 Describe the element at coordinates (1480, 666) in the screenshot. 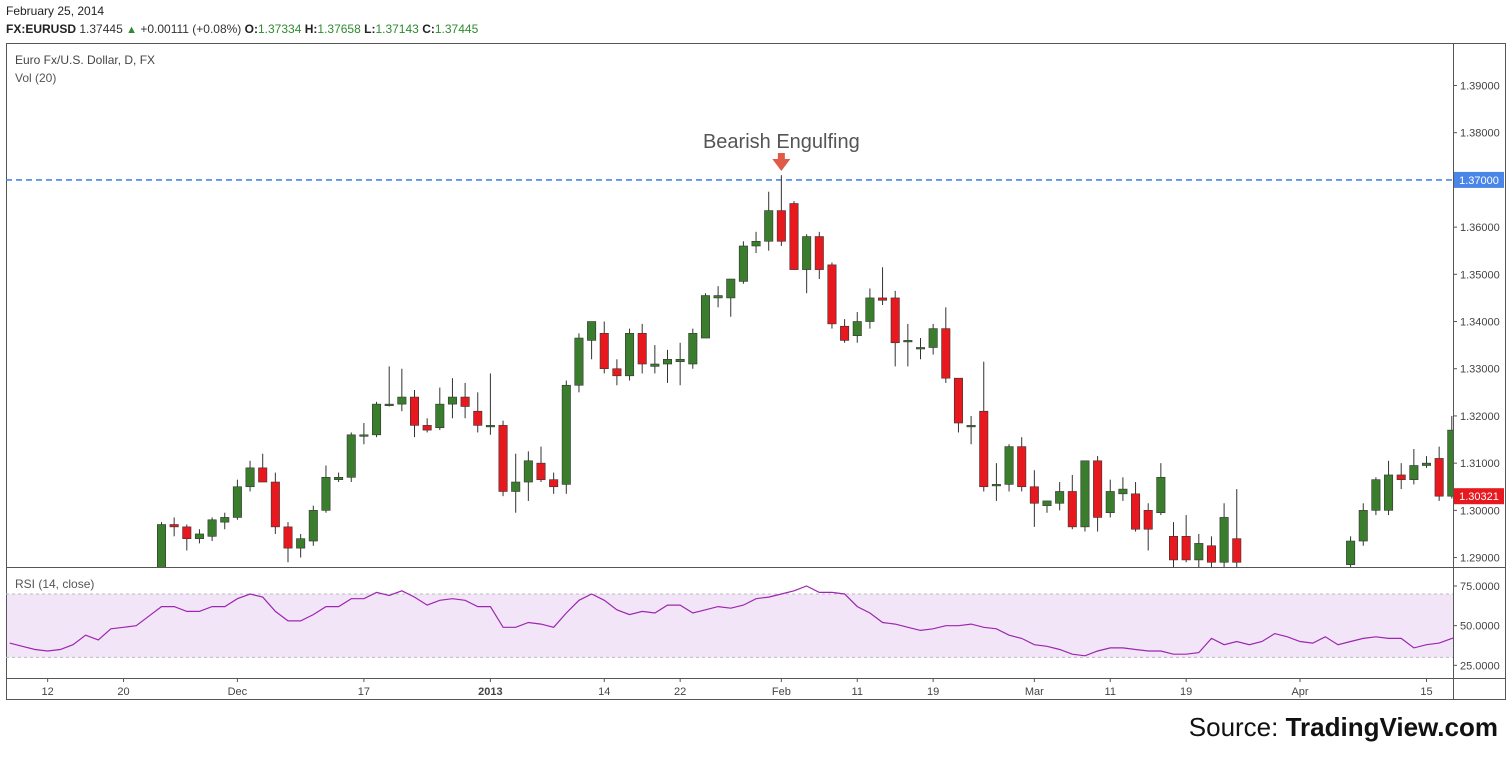

I see `rsi-tick-label: 25.0000` at that location.